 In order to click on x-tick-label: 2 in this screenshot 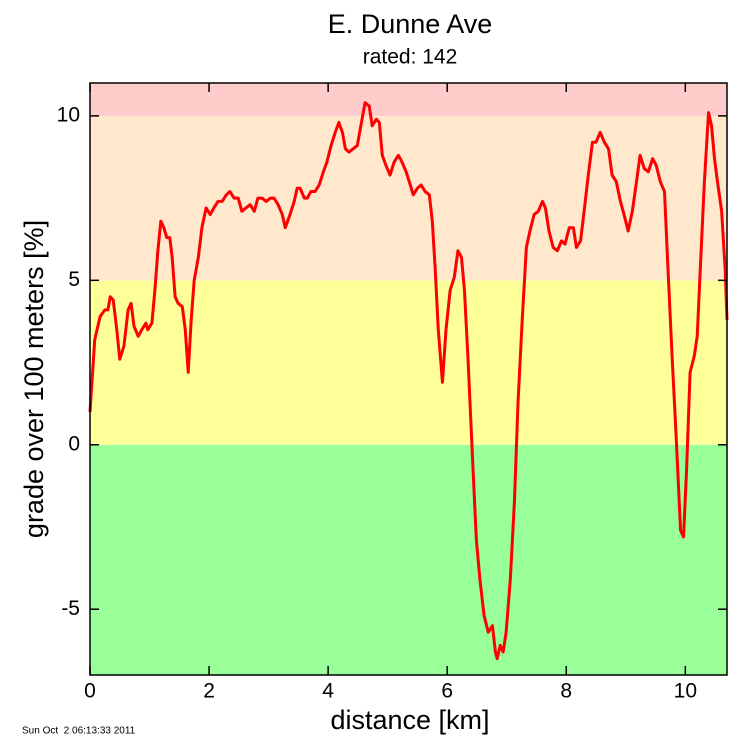, I will do `click(209, 691)`.